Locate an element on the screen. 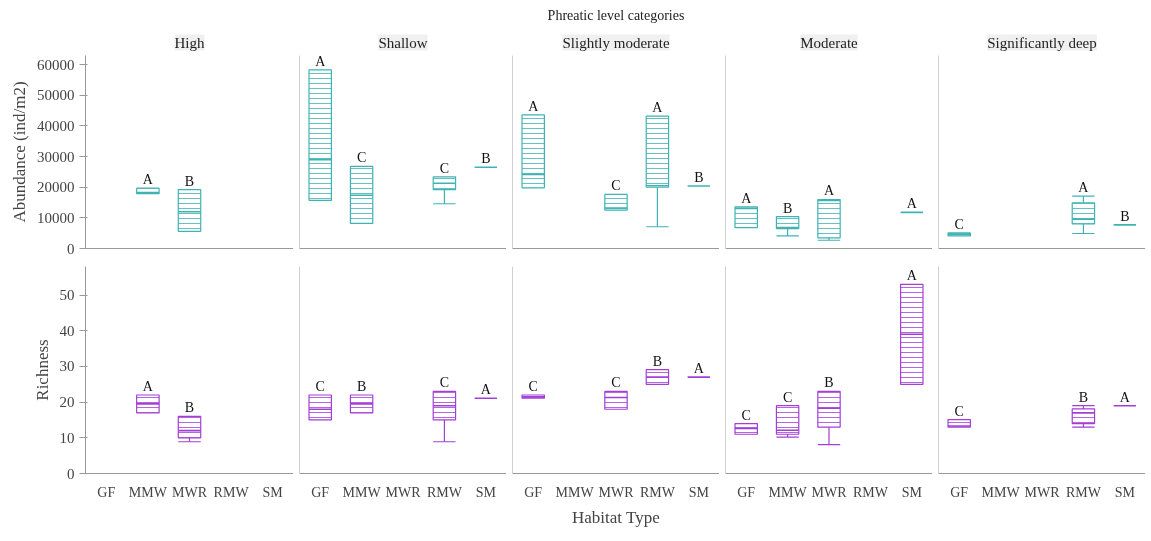 The width and height of the screenshot is (1151, 541). y-tick-label: 20000 is located at coordinates (56, 187).